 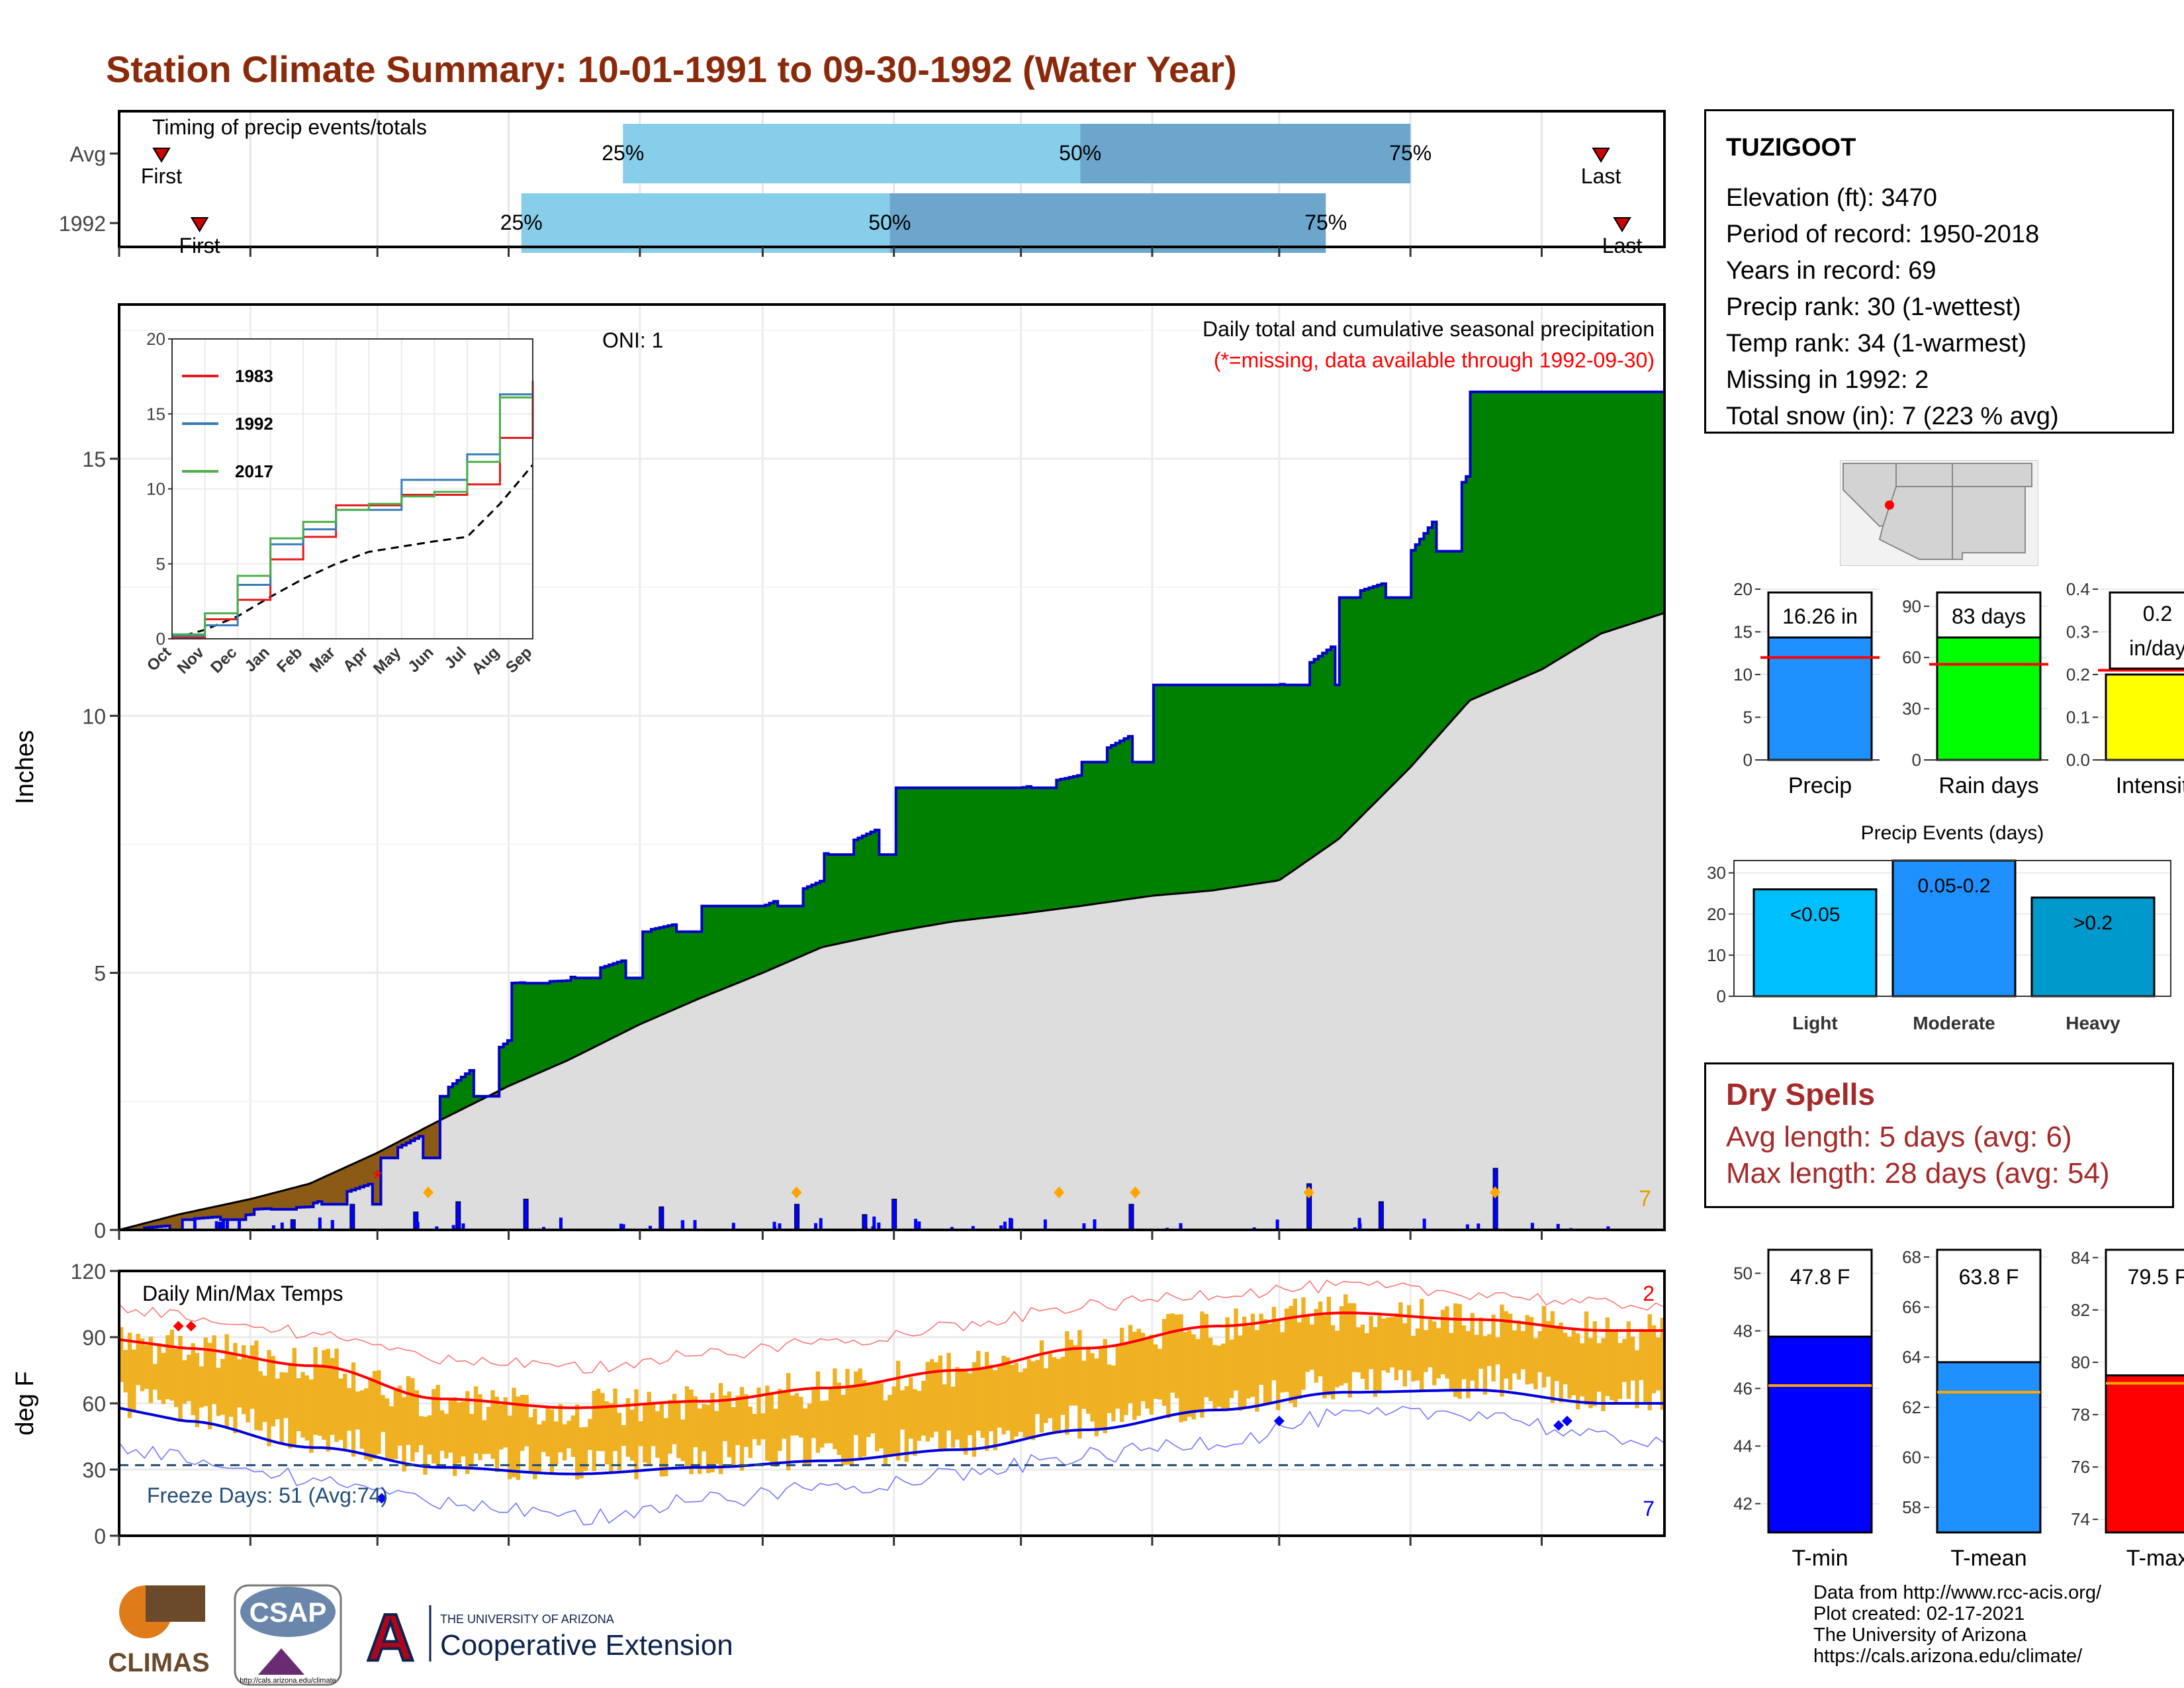 I want to click on minibar-tick-label: 0.3, so click(x=2078, y=632).